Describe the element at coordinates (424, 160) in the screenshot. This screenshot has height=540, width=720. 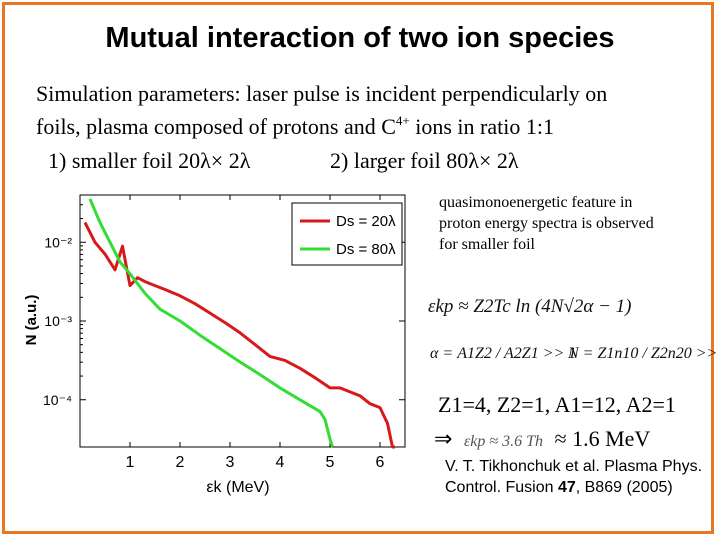
I see `foil-large-label: 2) larger foil 80λ× 2λ` at that location.